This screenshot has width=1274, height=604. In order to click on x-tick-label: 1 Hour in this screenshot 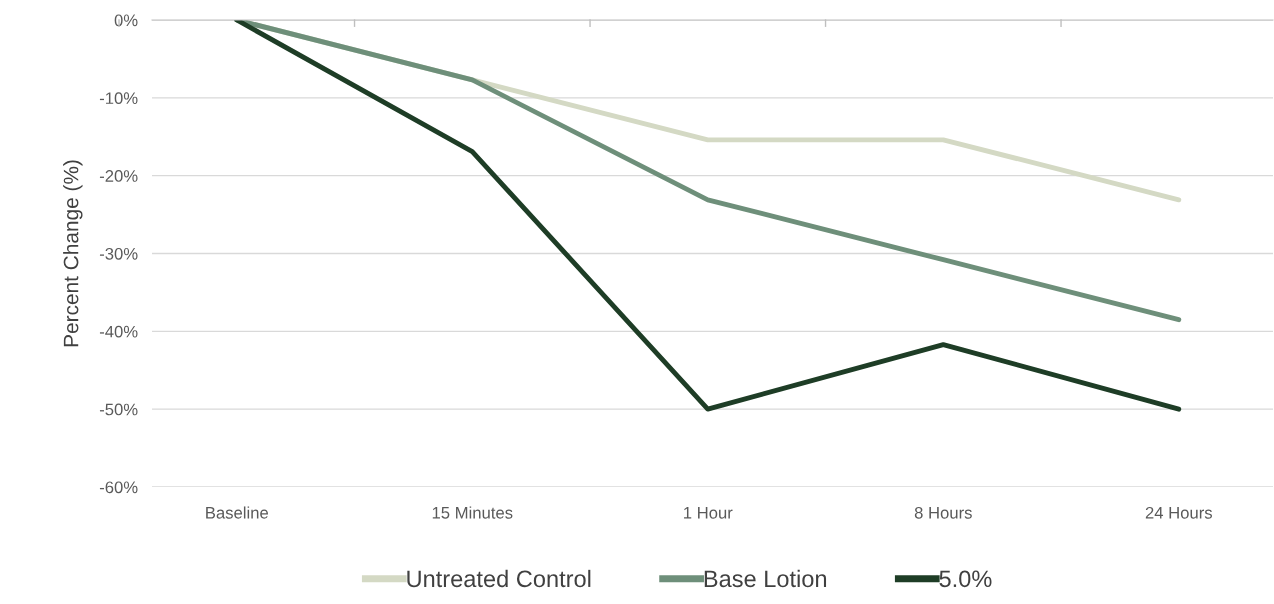, I will do `click(708, 513)`.